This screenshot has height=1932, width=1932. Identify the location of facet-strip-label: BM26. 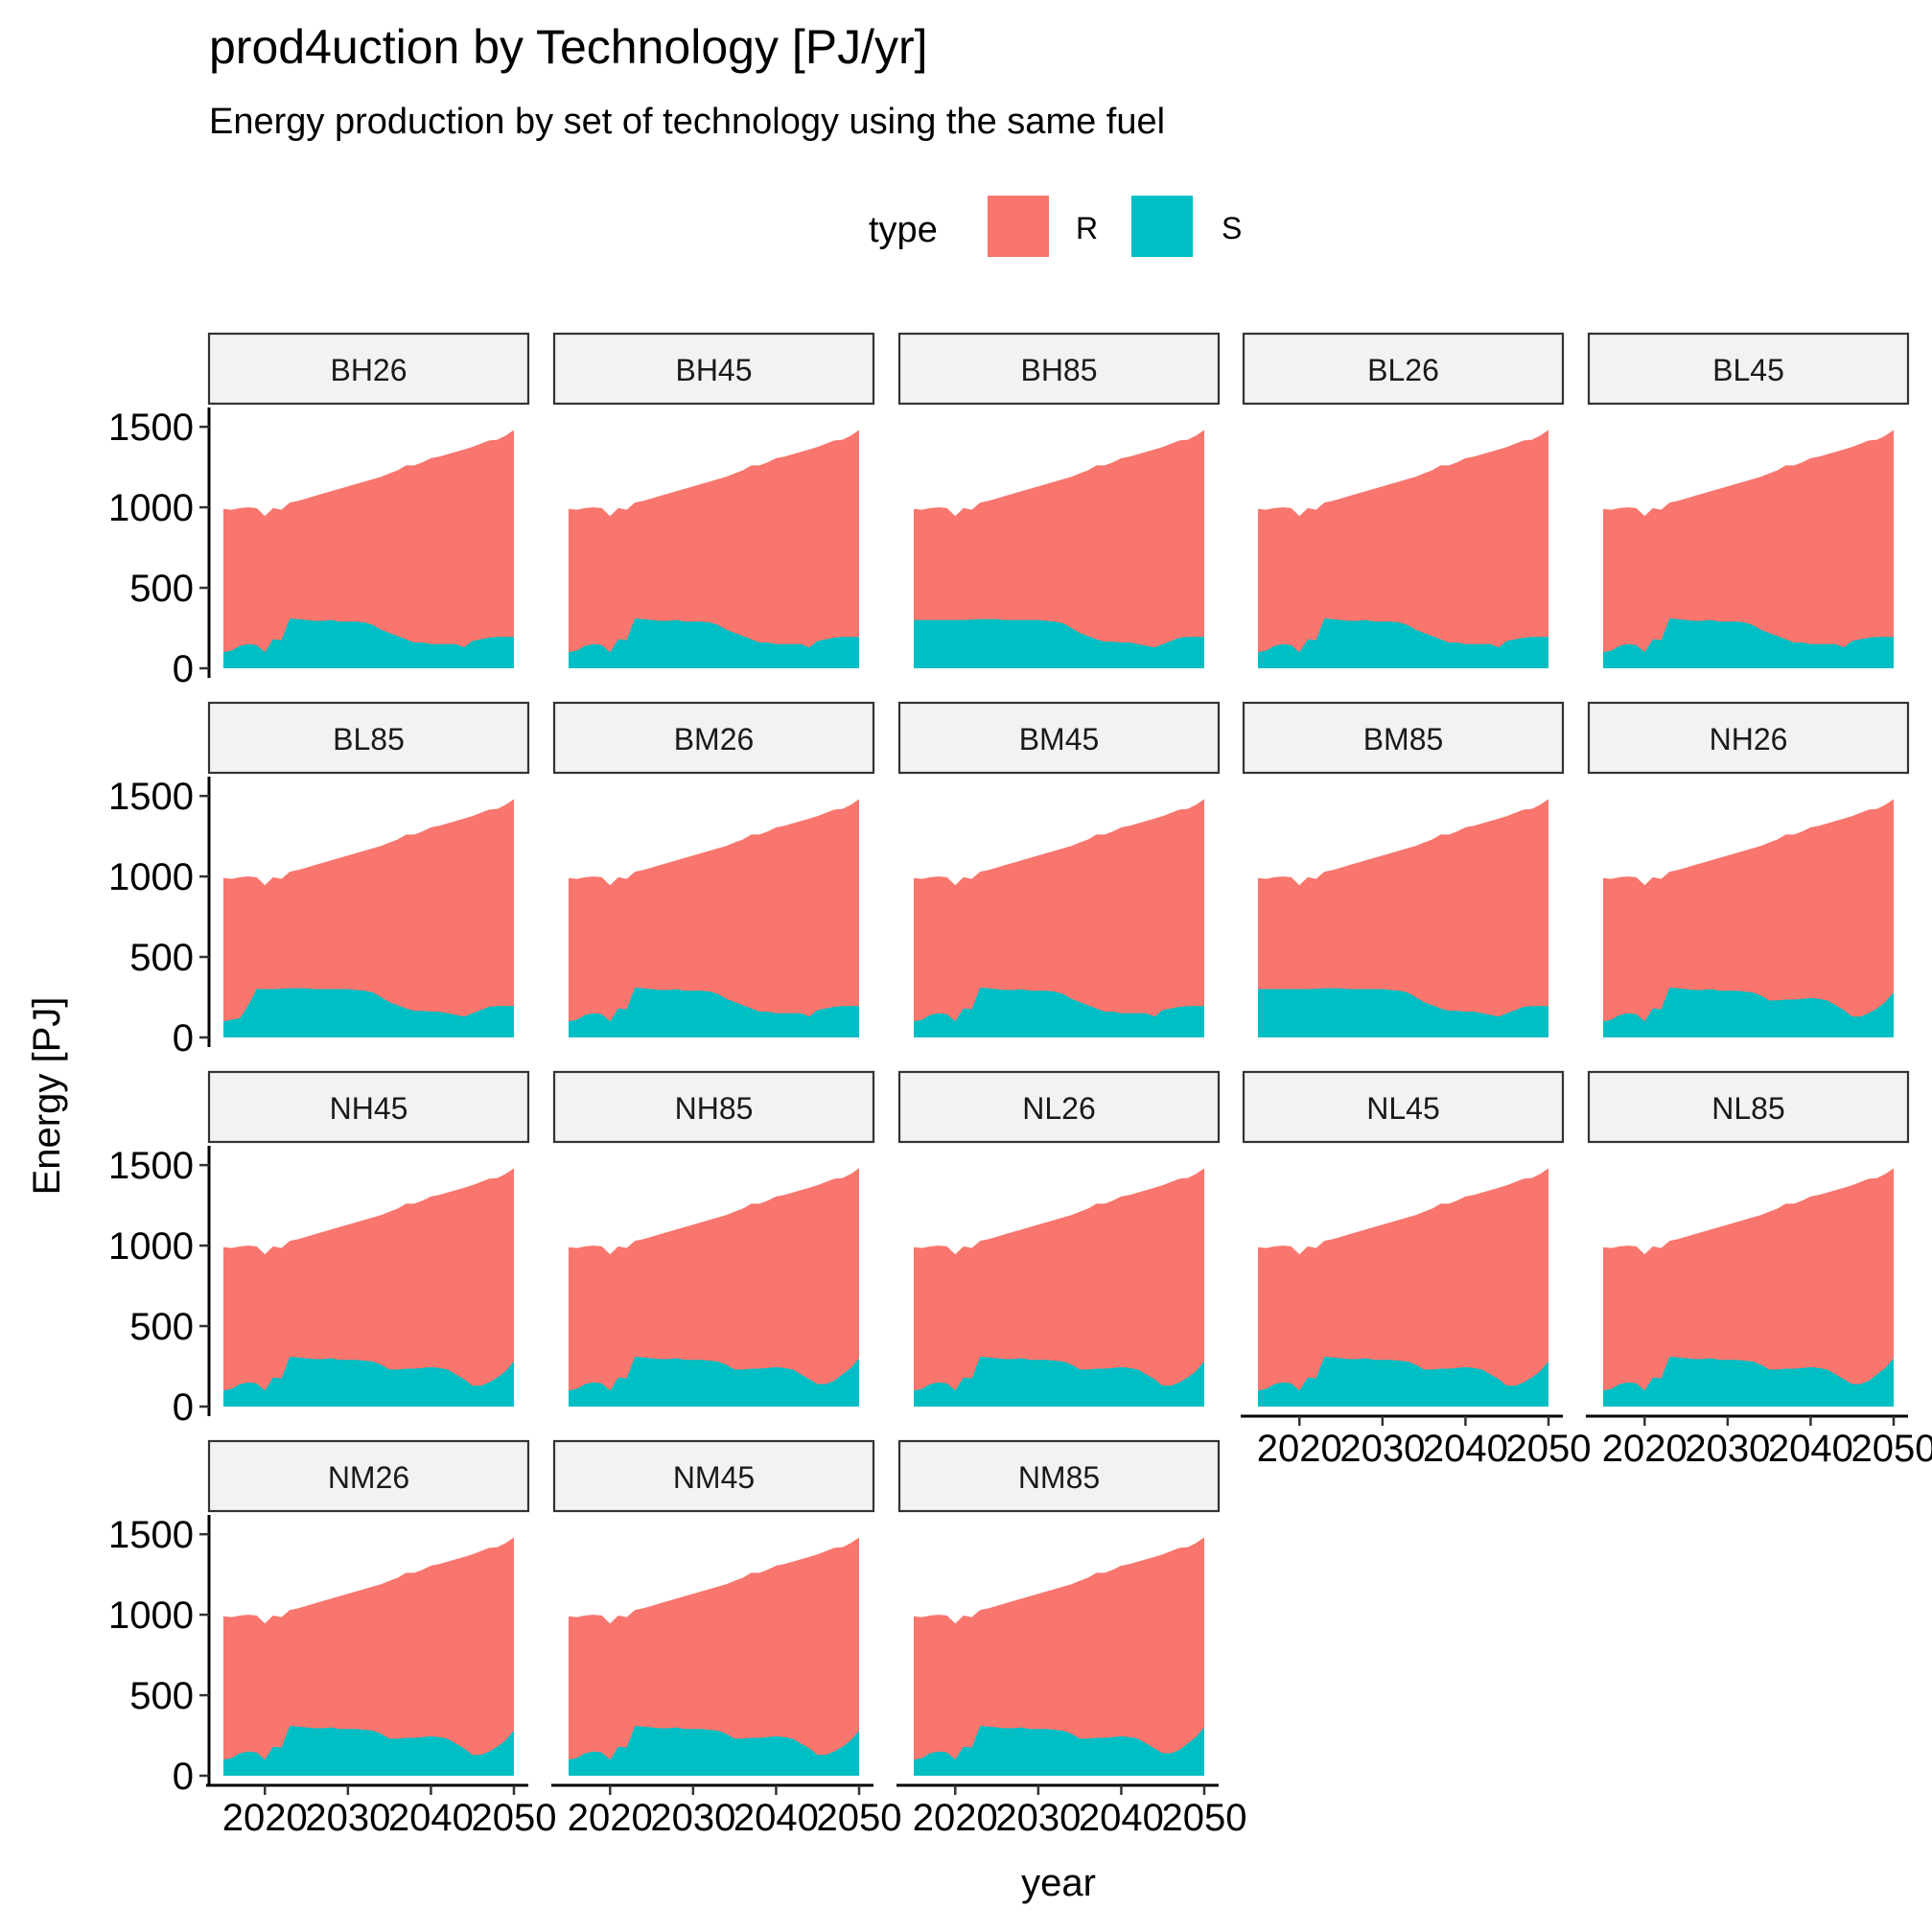
(714, 739).